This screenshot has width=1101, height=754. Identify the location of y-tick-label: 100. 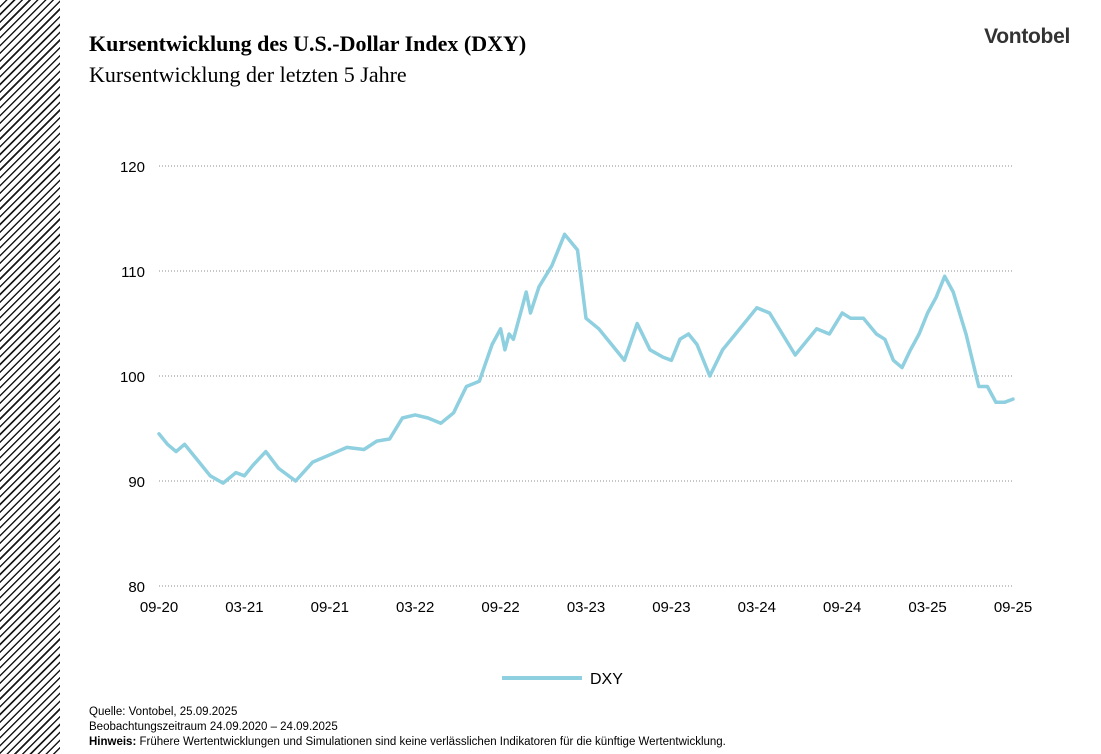
(132, 377).